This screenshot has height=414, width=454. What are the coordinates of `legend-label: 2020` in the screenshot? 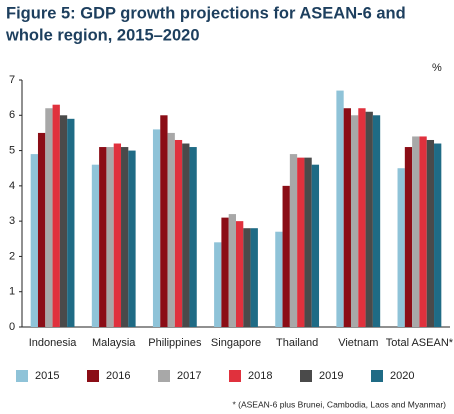 It's located at (402, 376).